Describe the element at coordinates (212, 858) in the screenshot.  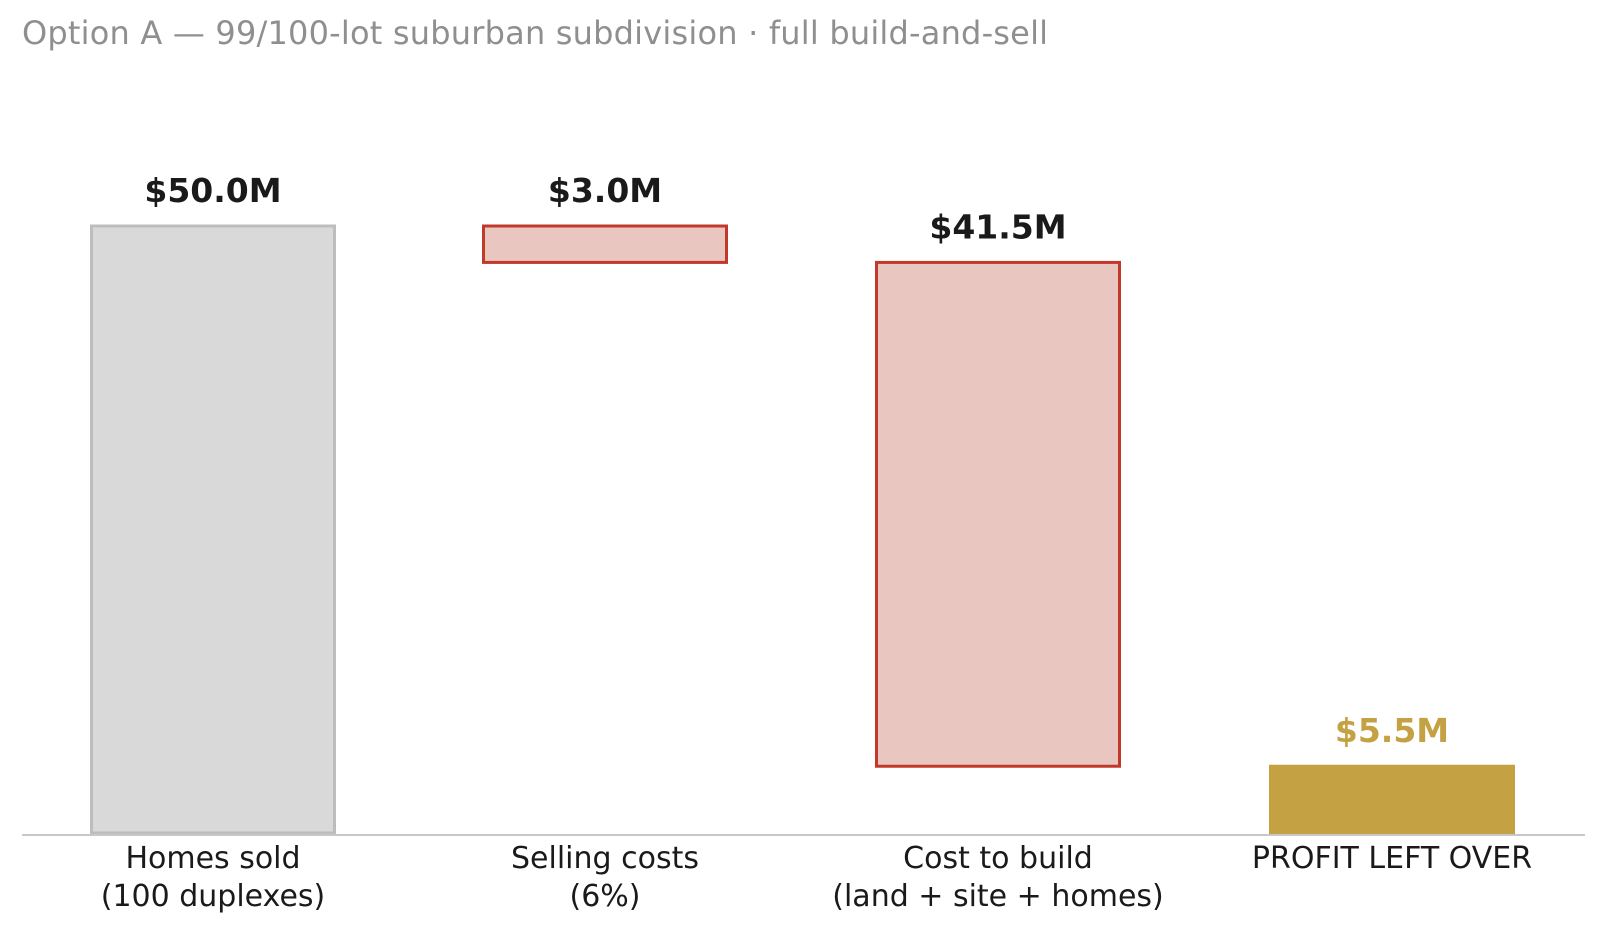
I see `category-label-1-line-1: Homes sold` at that location.